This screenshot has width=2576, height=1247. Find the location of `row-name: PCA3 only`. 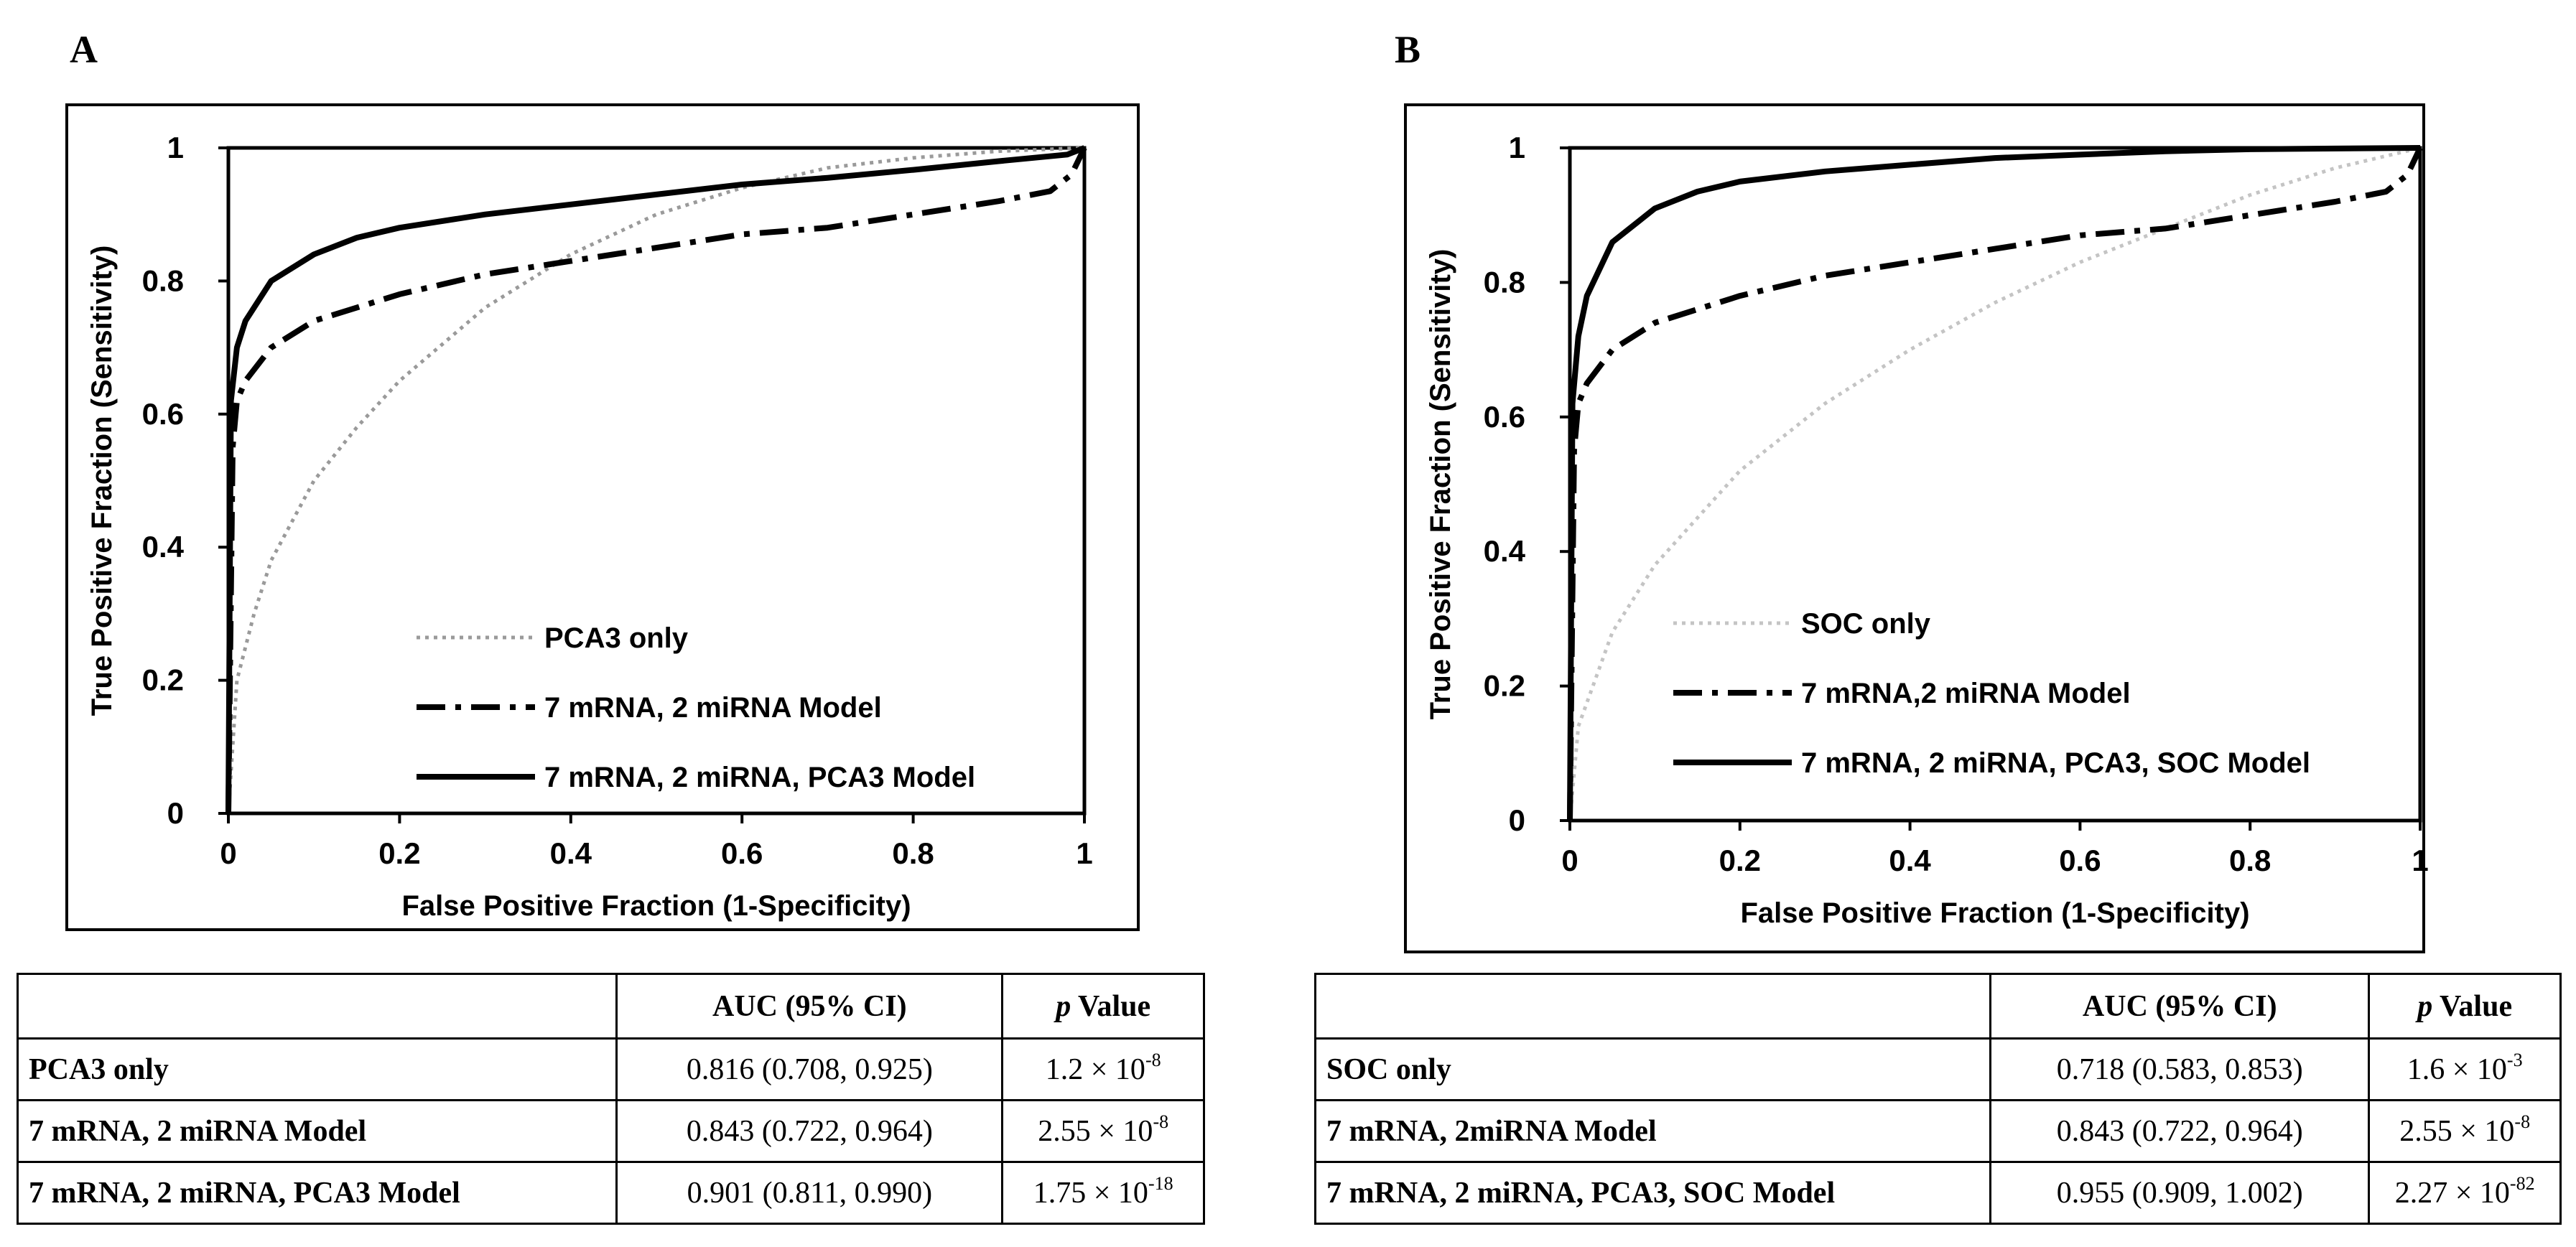

row-name: PCA3 only is located at coordinates (317, 1069).